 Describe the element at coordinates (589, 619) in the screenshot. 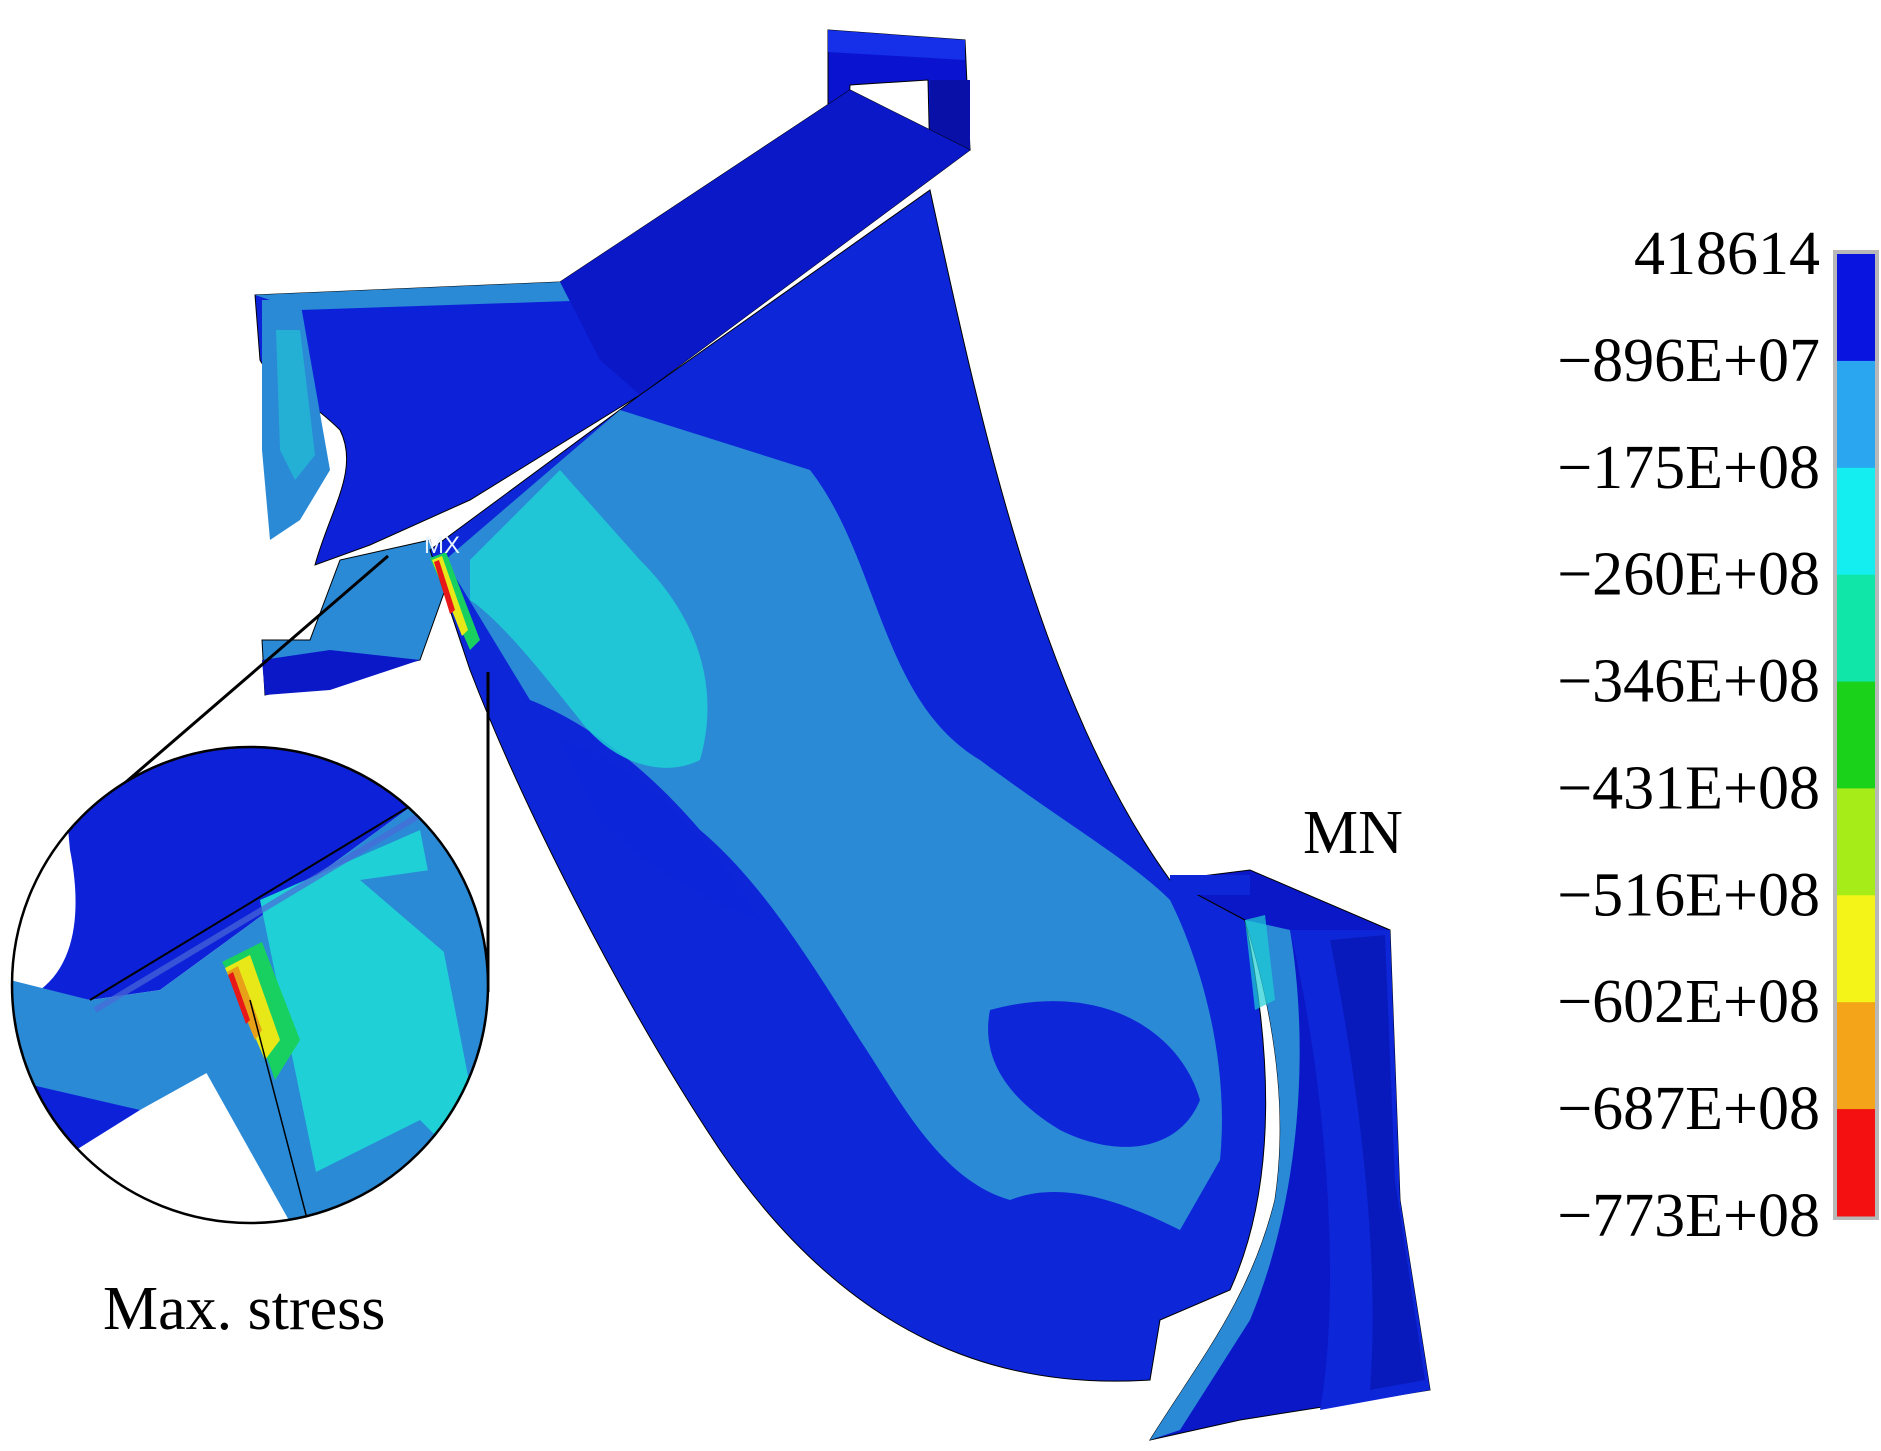

I see `stress-band-cyan` at that location.